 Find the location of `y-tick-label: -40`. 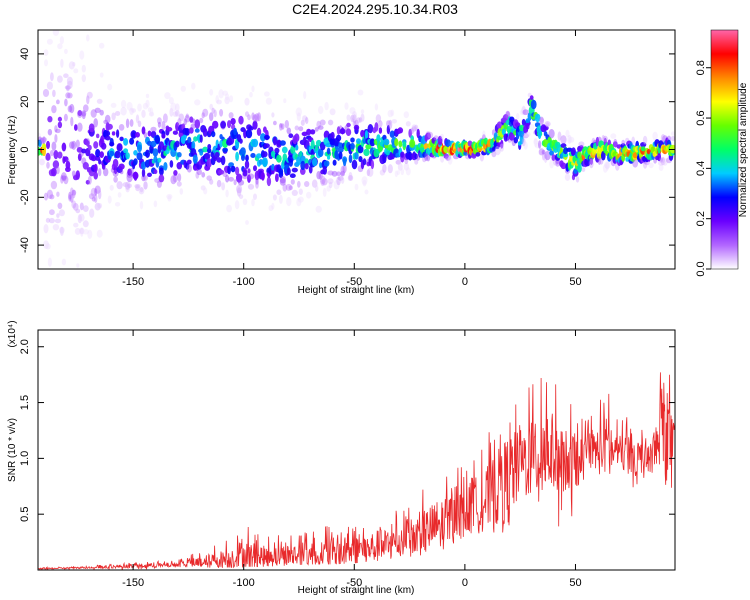

y-tick-label: -40 is located at coordinates (25, 245).